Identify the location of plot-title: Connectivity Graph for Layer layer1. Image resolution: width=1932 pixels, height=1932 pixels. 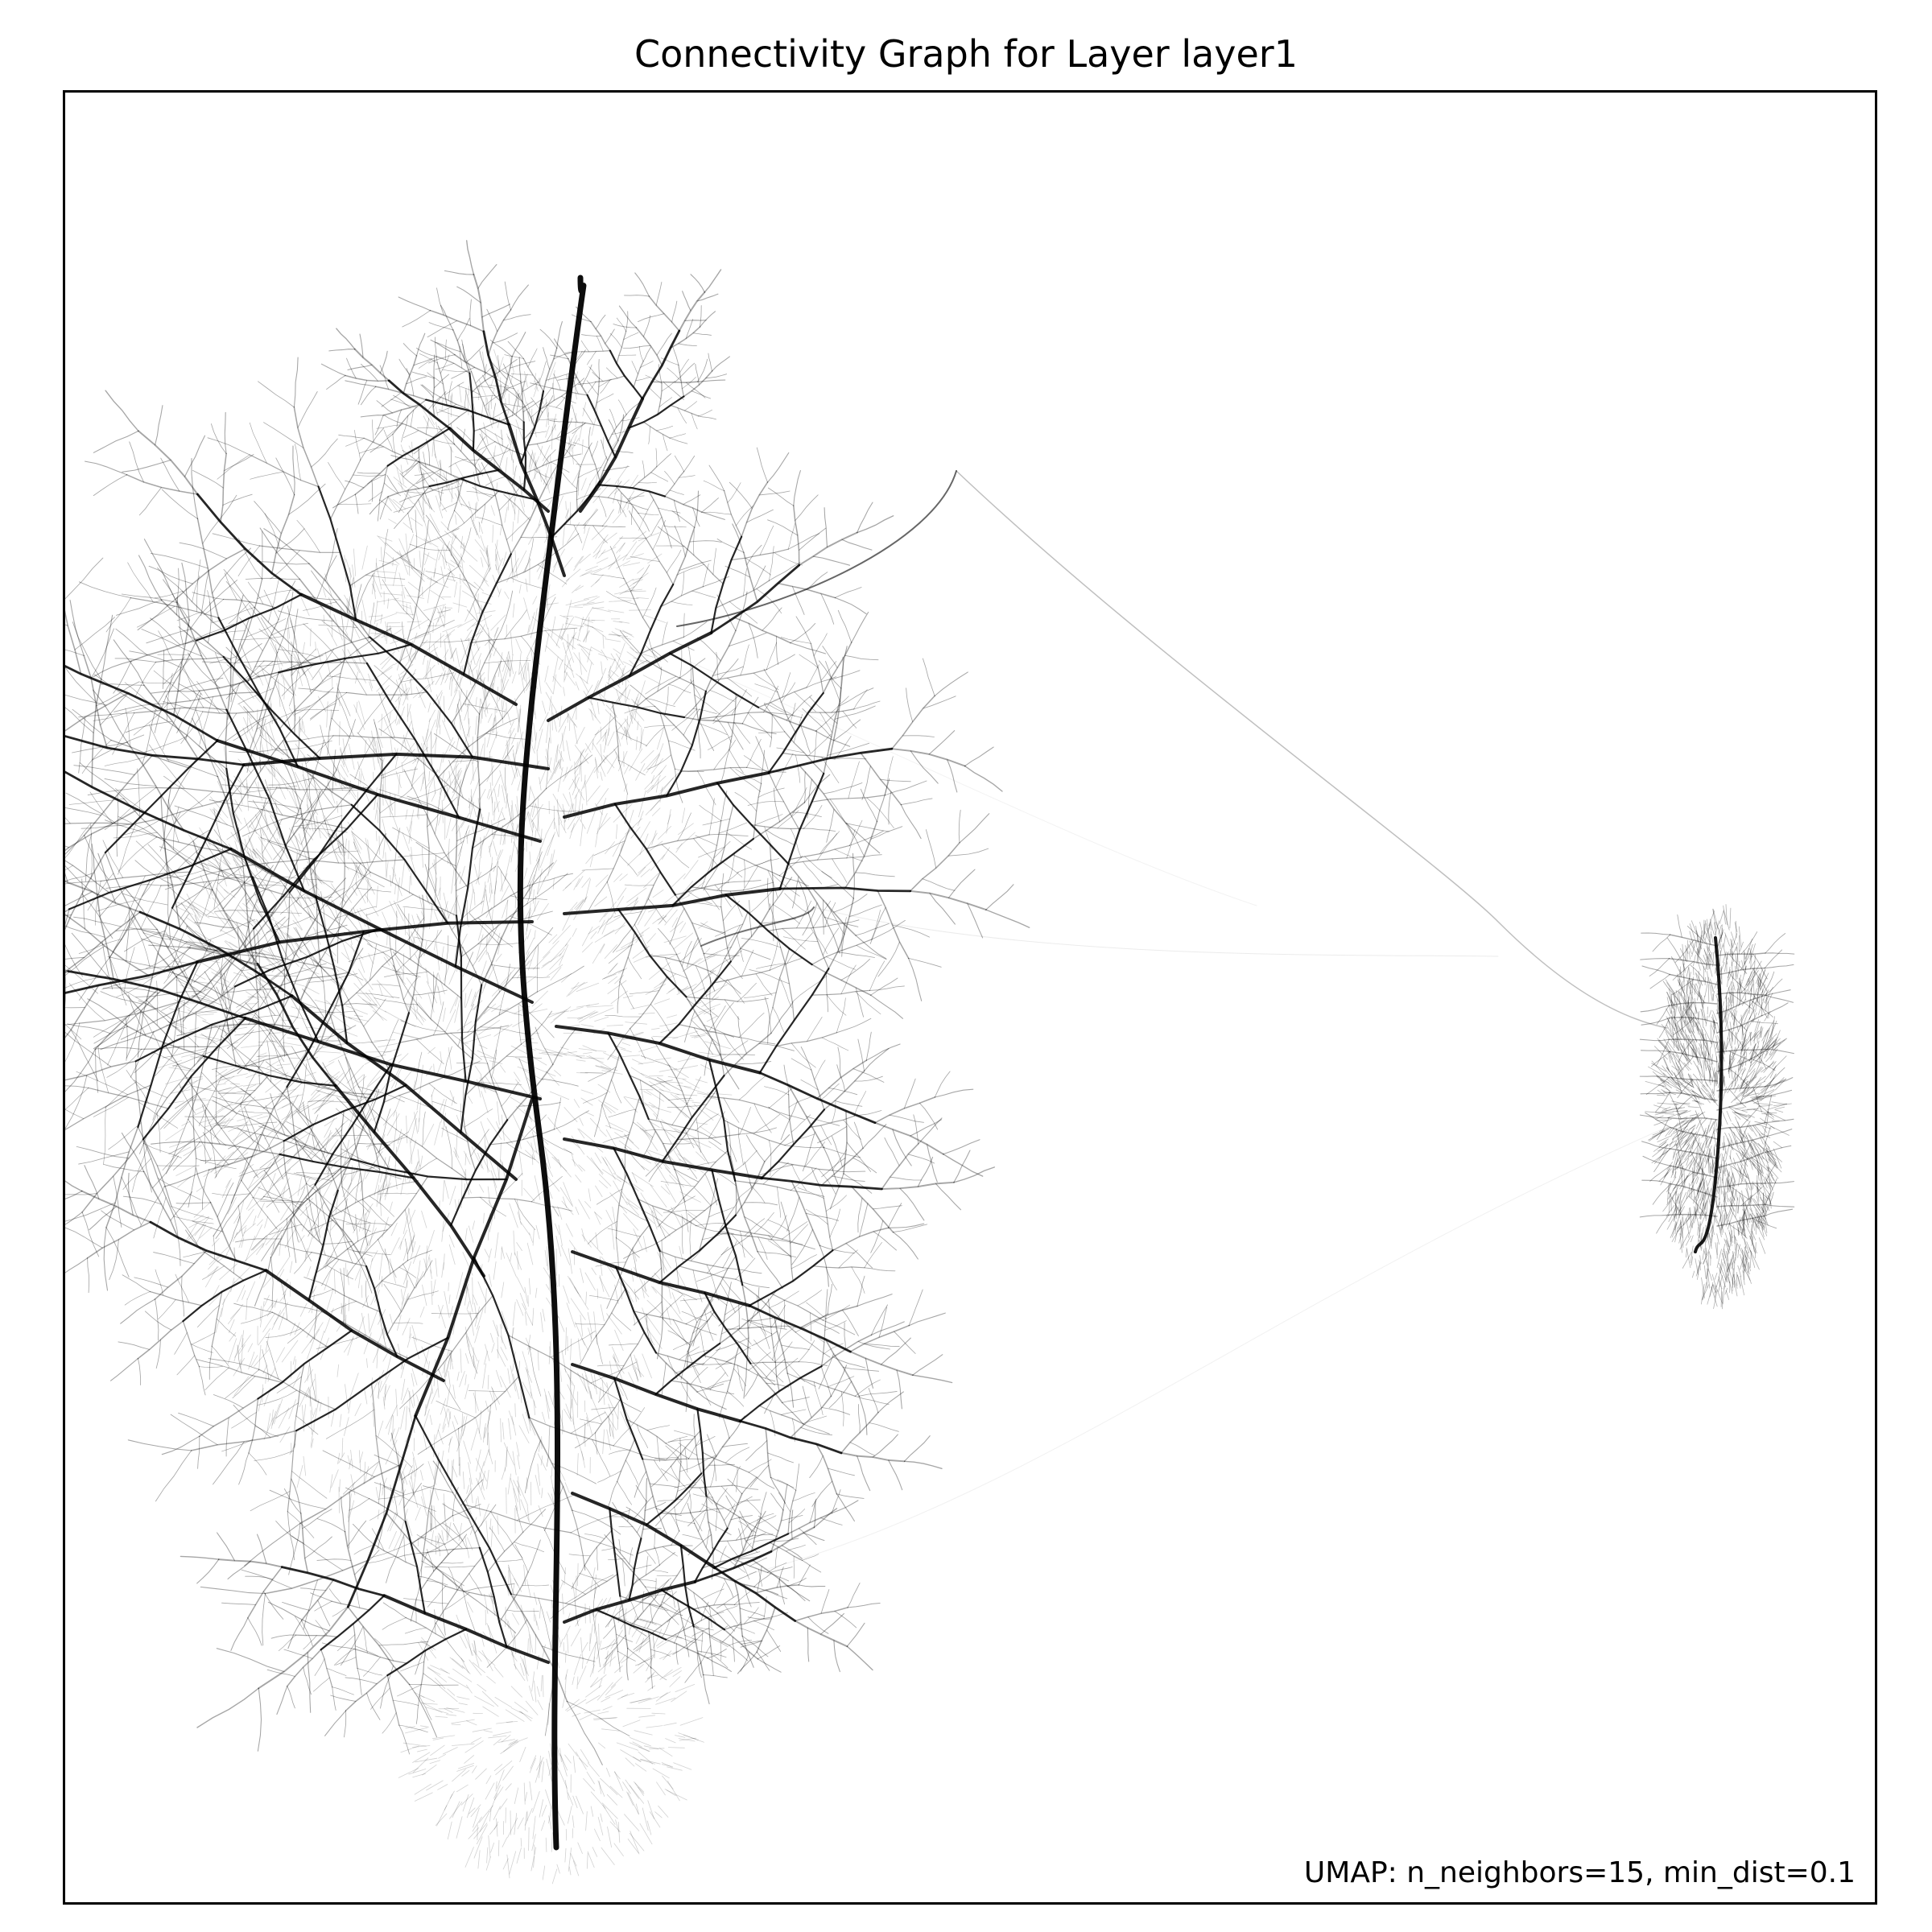
(966, 54).